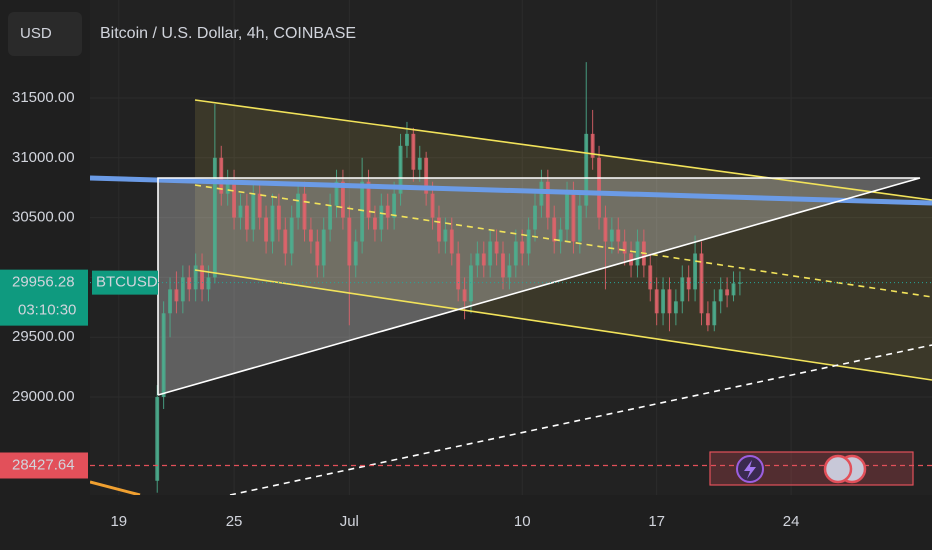 Image resolution: width=932 pixels, height=550 pixels. I want to click on alert-price-box, so click(44, 465).